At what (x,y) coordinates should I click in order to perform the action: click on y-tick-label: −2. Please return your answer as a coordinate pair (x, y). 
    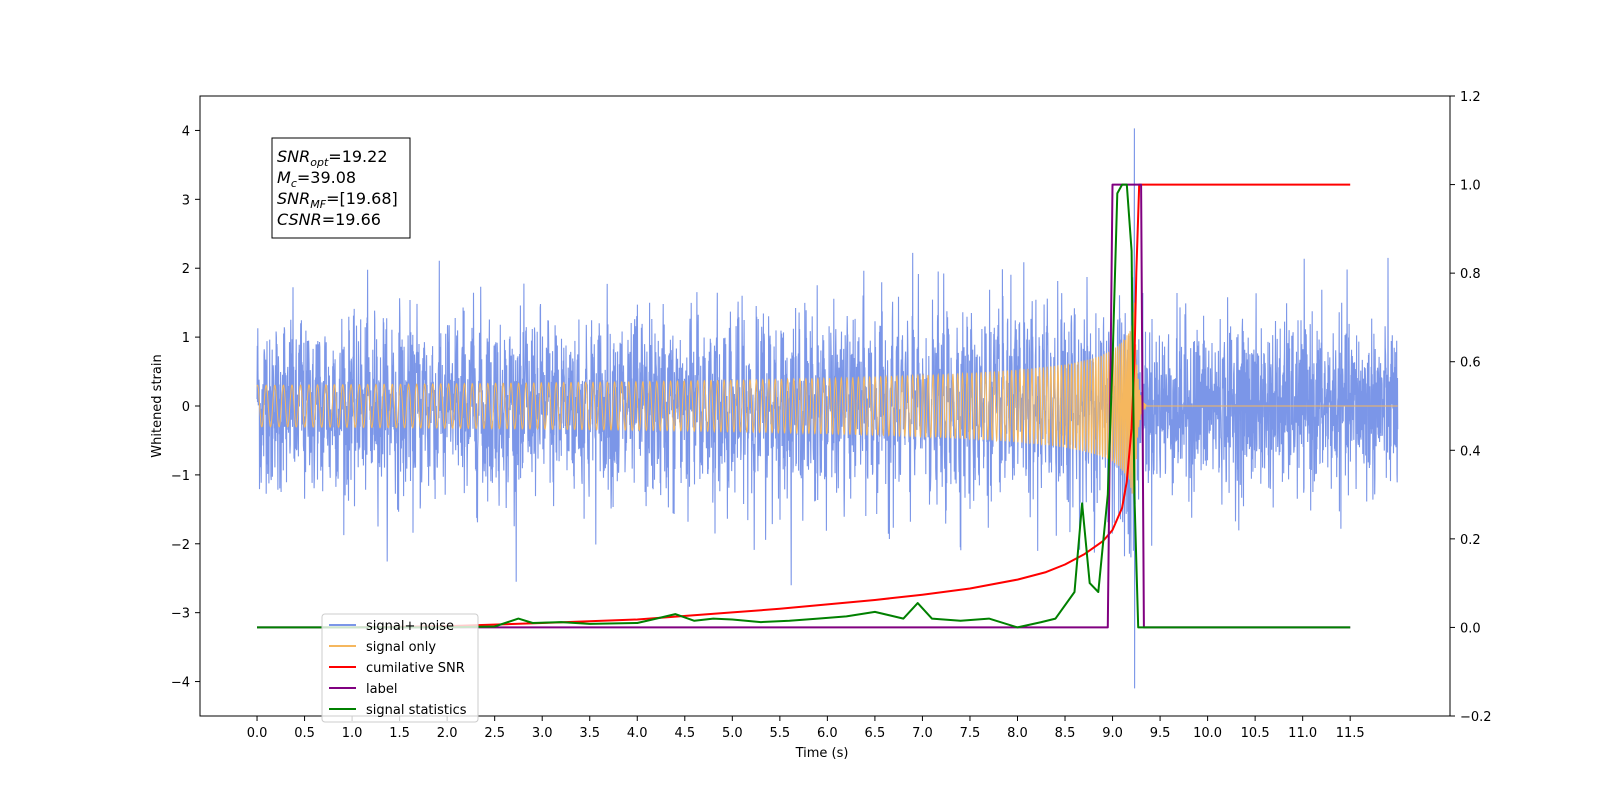
    Looking at the image, I should click on (180, 545).